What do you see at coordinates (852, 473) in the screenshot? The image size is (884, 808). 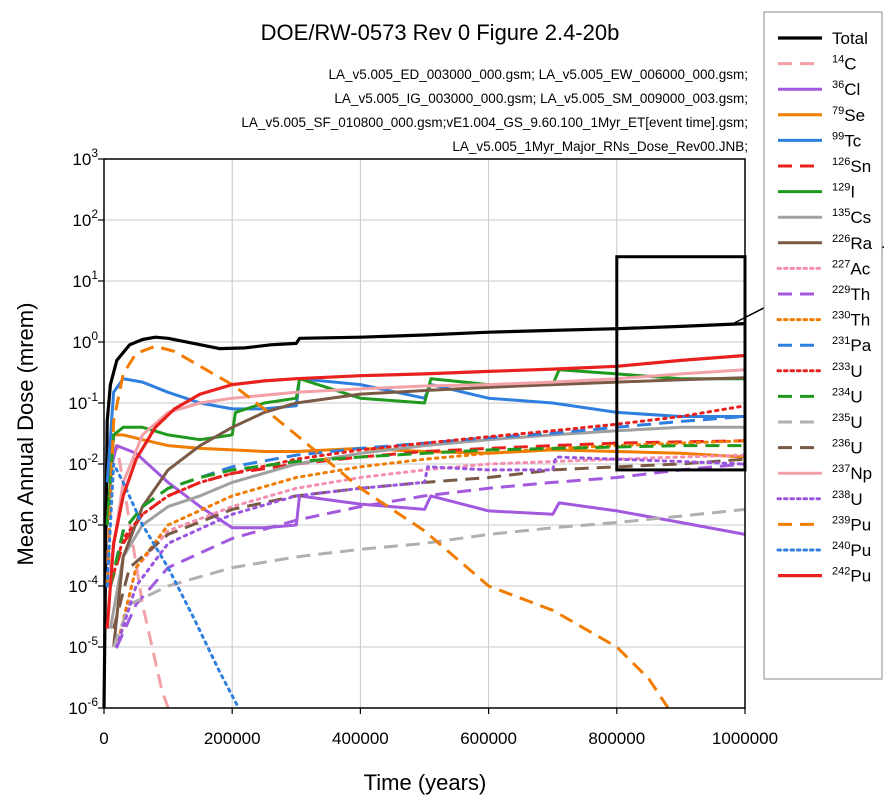 I see `legend-label: 237Np` at bounding box center [852, 473].